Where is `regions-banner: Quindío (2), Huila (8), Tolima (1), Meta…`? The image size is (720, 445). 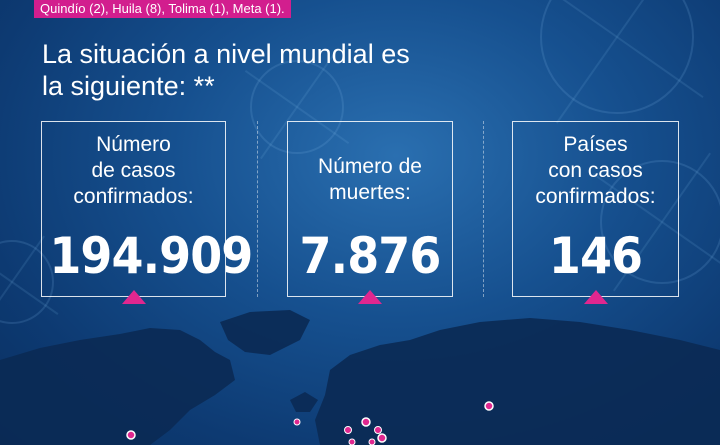
regions-banner: Quindío (2), Huila (8), Tolima (1), Meta… is located at coordinates (162, 9).